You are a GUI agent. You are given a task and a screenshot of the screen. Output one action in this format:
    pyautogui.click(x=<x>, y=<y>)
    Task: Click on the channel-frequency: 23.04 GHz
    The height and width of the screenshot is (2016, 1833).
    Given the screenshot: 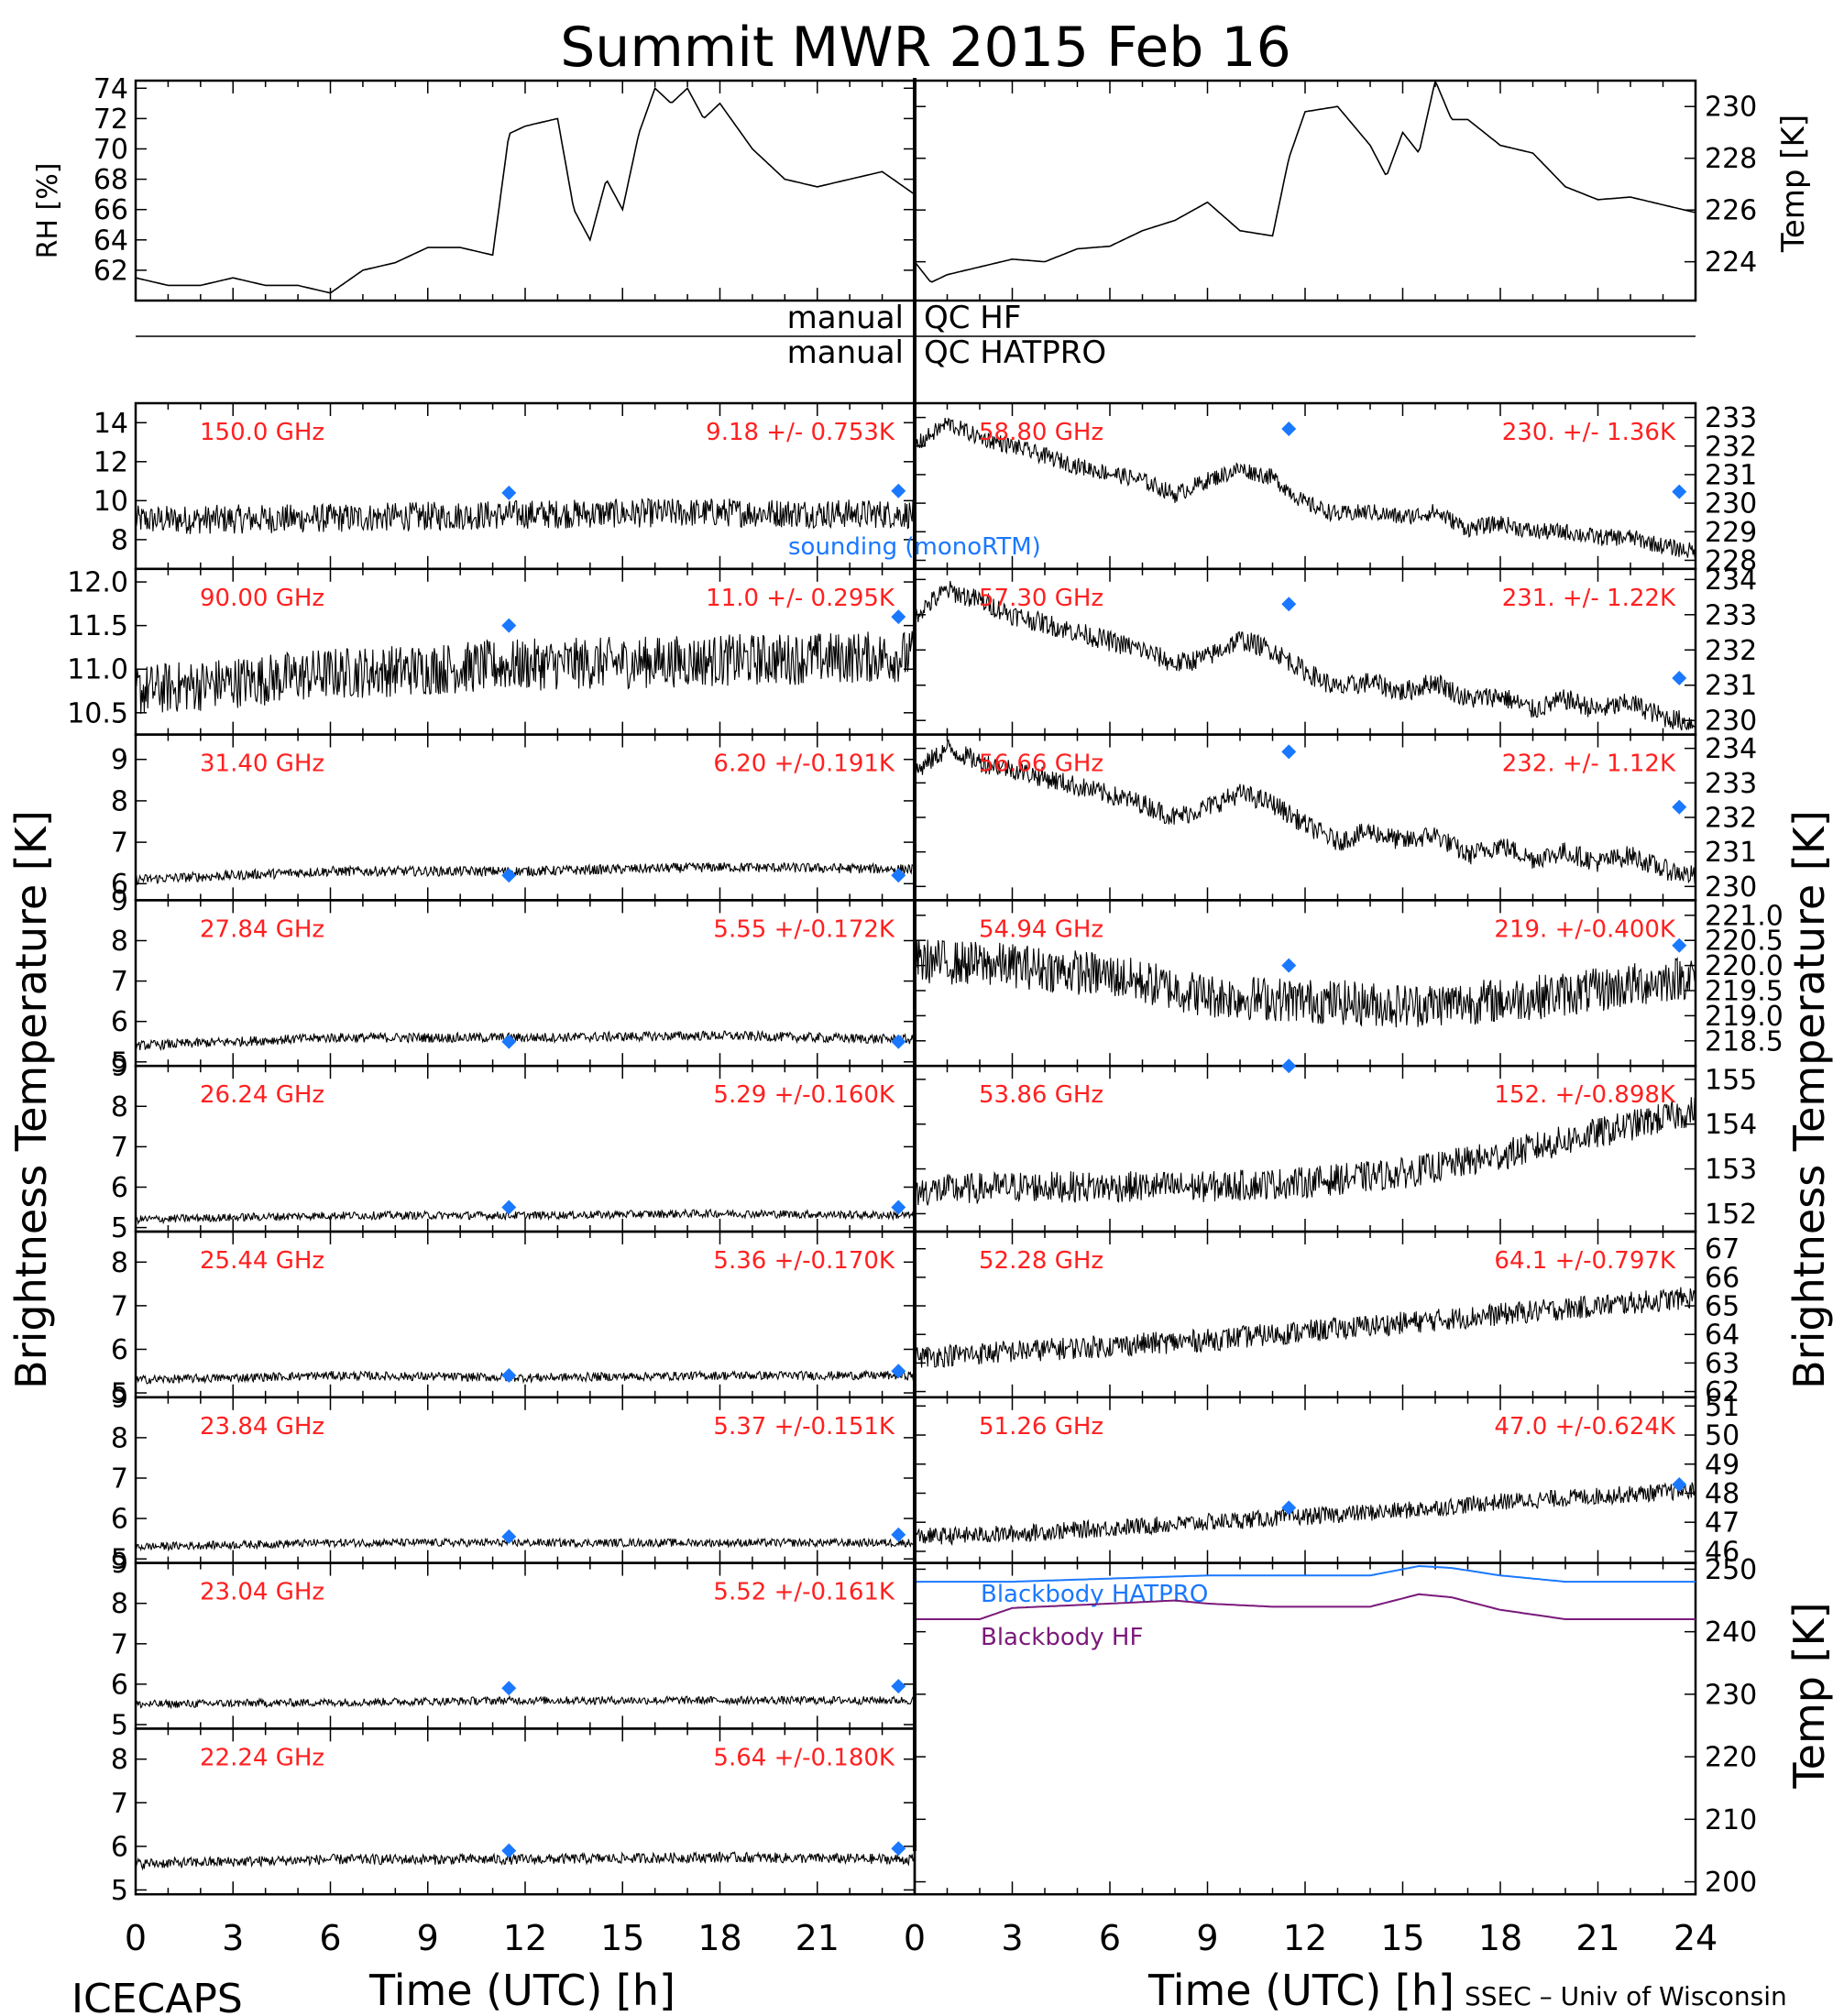 What is the action you would take?
    pyautogui.click(x=262, y=1592)
    